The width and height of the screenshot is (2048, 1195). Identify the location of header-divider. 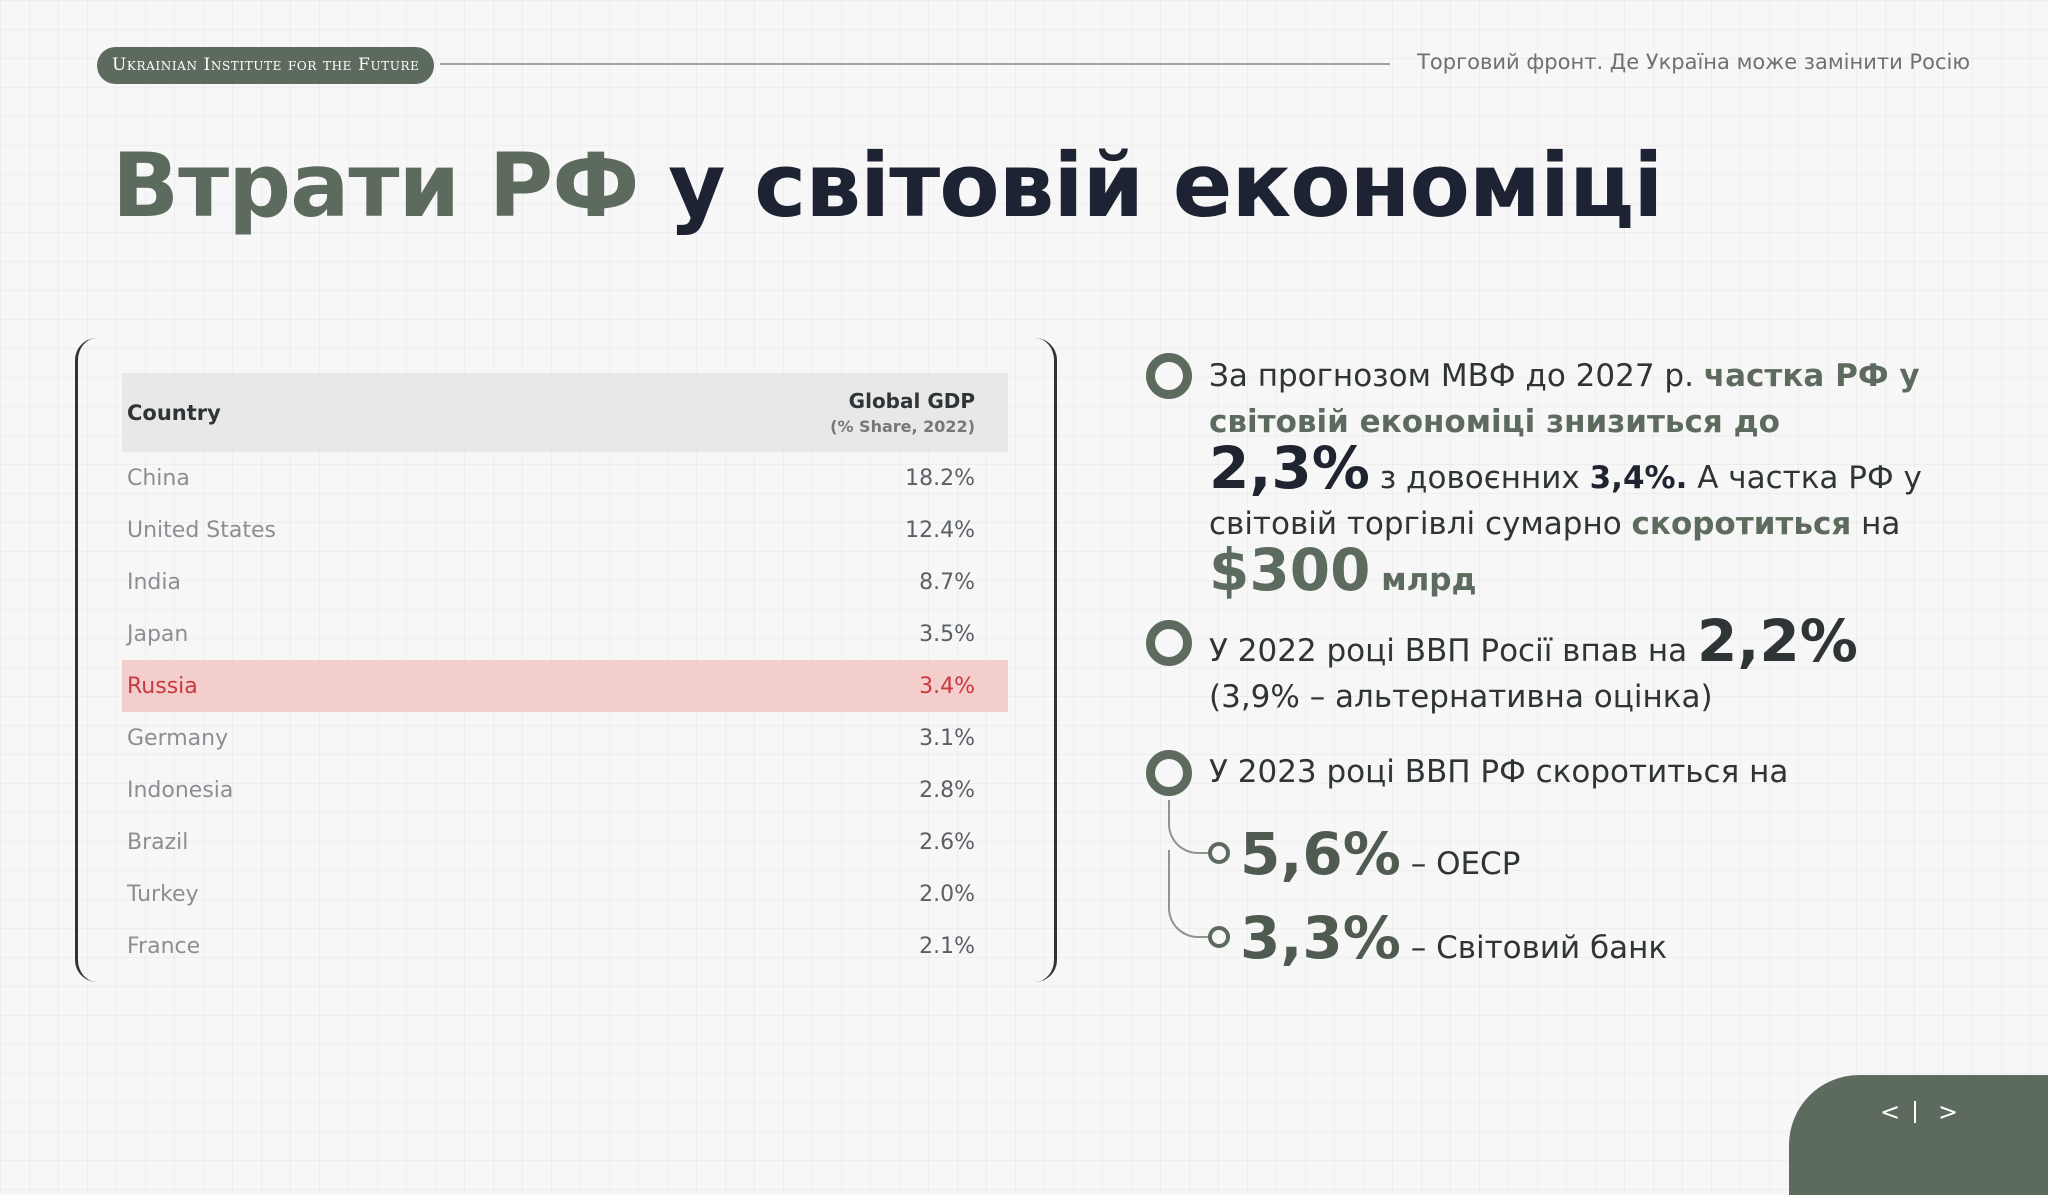
(915, 64).